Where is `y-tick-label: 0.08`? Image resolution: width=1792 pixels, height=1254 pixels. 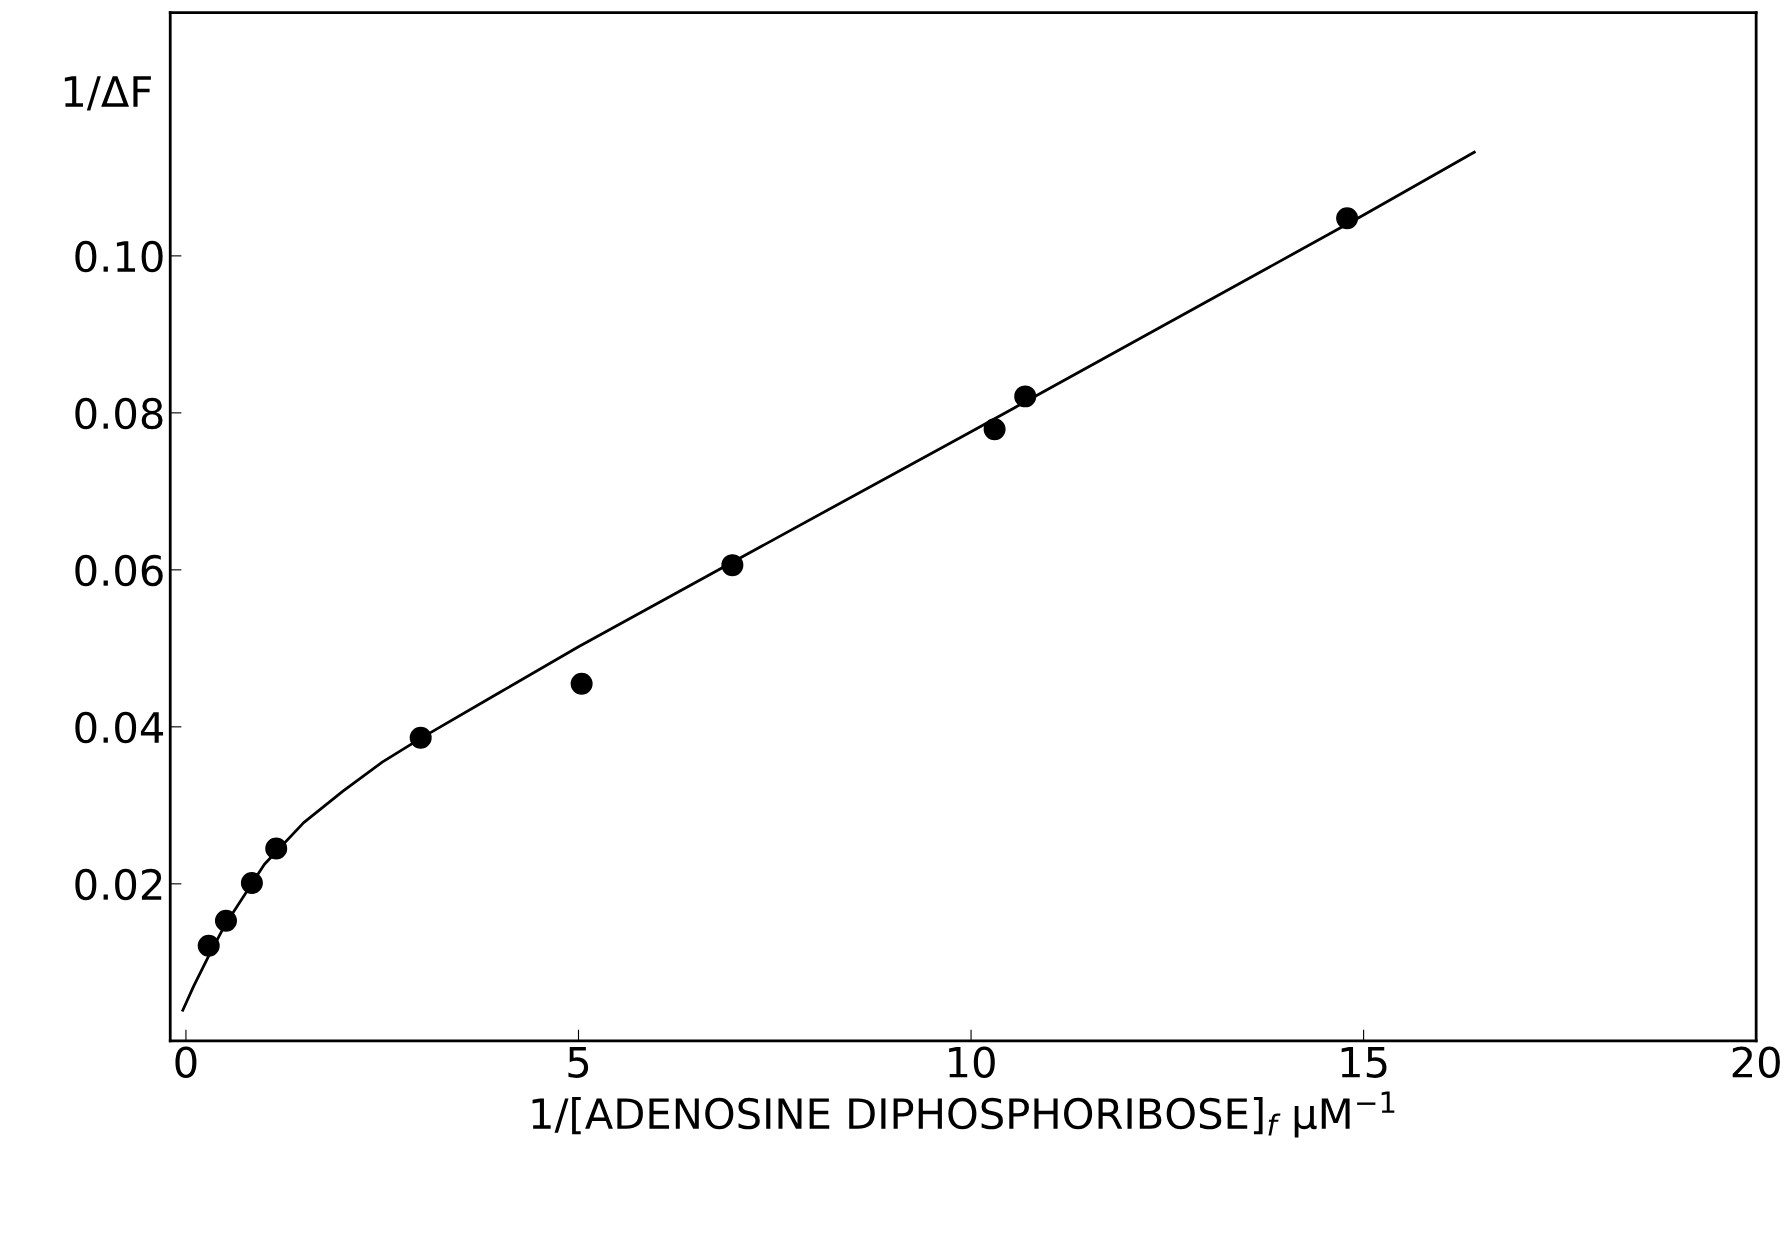 y-tick-label: 0.08 is located at coordinates (119, 413).